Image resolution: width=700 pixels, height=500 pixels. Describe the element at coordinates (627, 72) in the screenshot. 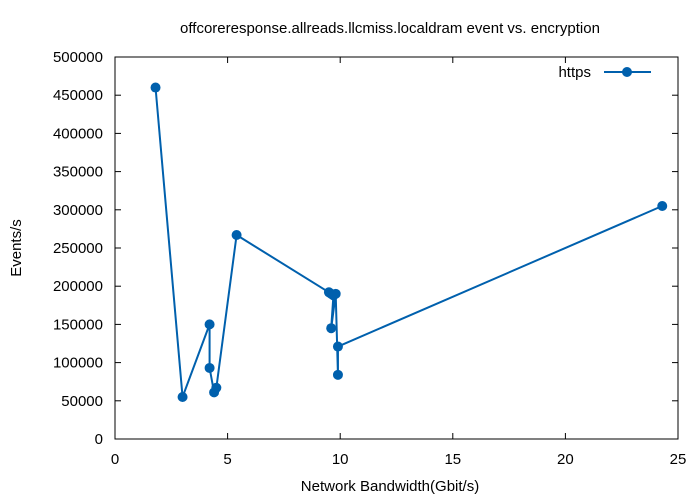

I see `legend-marker-https` at that location.